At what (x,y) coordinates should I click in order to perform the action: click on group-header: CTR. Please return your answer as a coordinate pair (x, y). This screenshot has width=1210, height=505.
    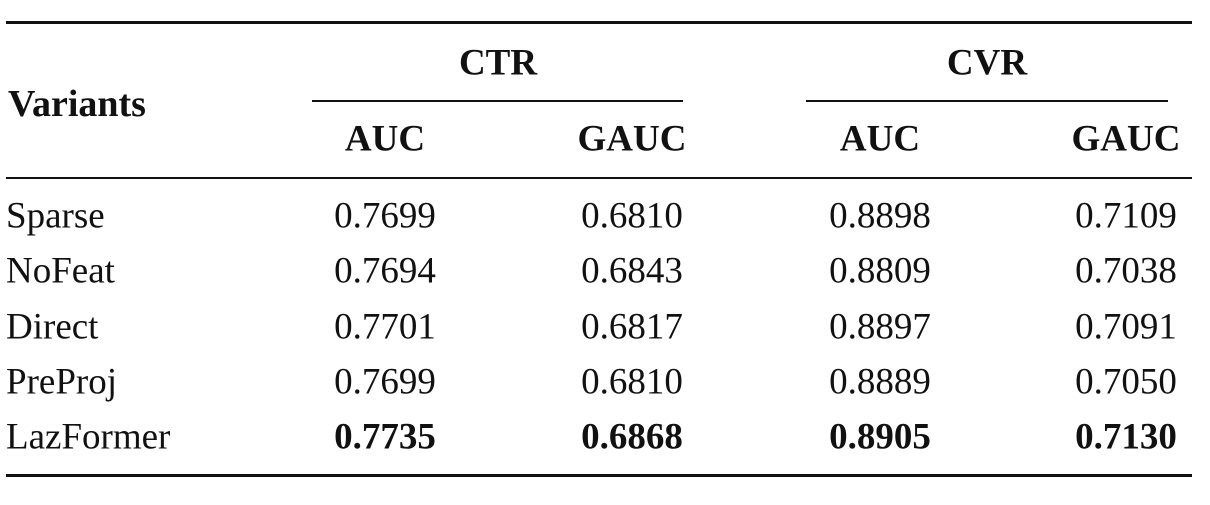
    Looking at the image, I should click on (498, 63).